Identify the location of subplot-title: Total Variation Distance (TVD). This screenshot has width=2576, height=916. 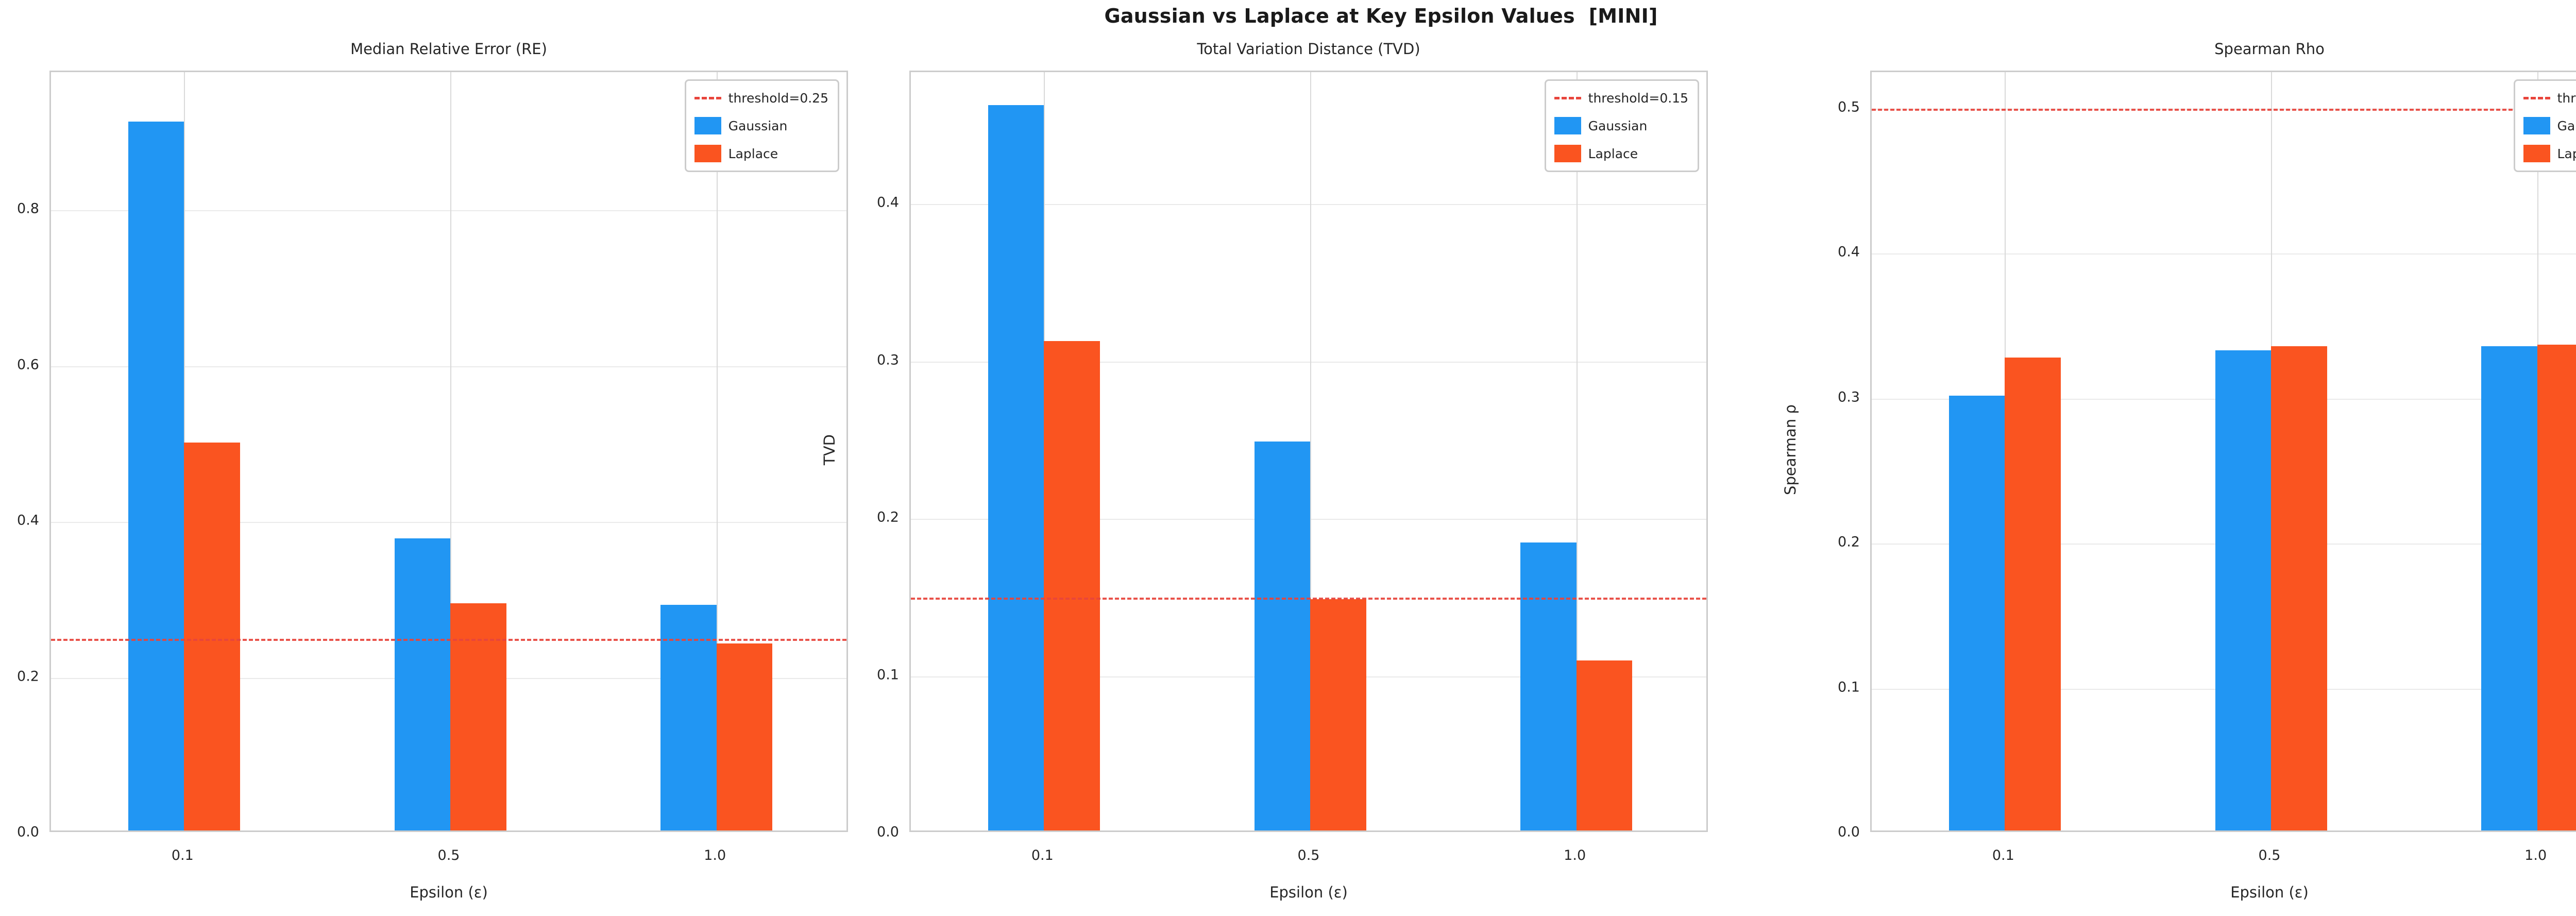
(1308, 49).